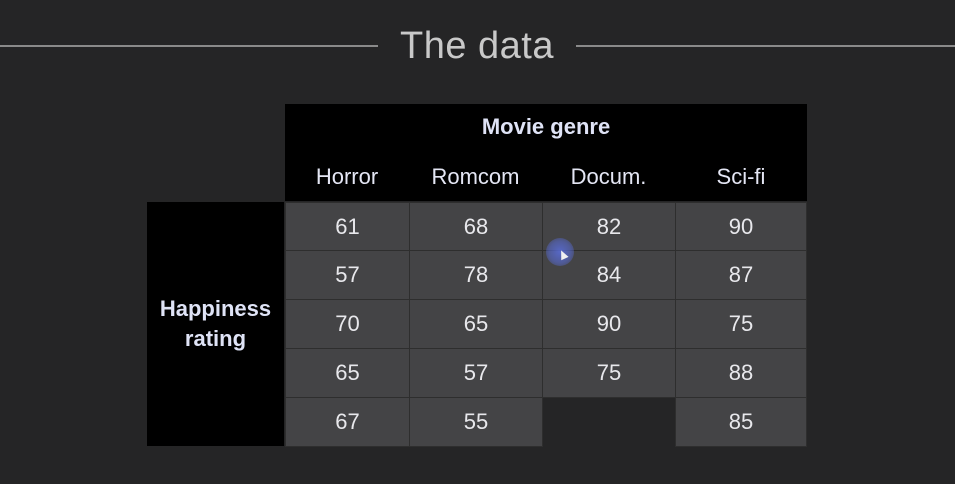  What do you see at coordinates (476, 275) in the screenshot?
I see `table-cell: 78` at bounding box center [476, 275].